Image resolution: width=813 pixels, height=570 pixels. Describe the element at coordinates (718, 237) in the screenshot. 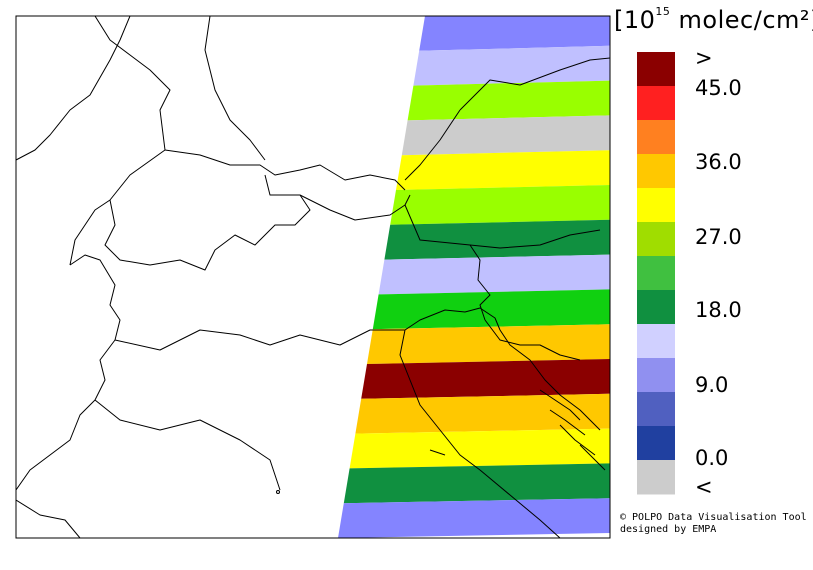

I see `legend-label-27: 27.0` at that location.